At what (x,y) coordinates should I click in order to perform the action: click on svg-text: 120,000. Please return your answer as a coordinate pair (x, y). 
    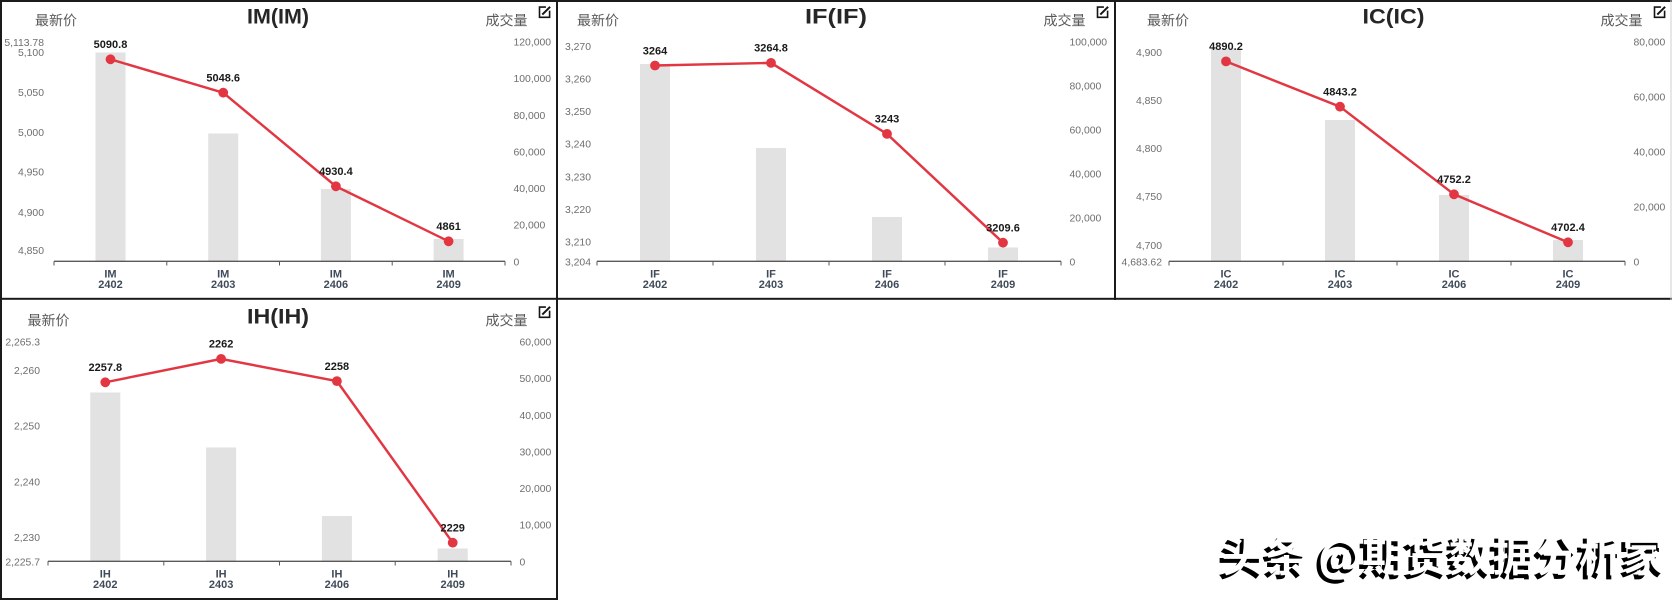
    Looking at the image, I should click on (533, 43).